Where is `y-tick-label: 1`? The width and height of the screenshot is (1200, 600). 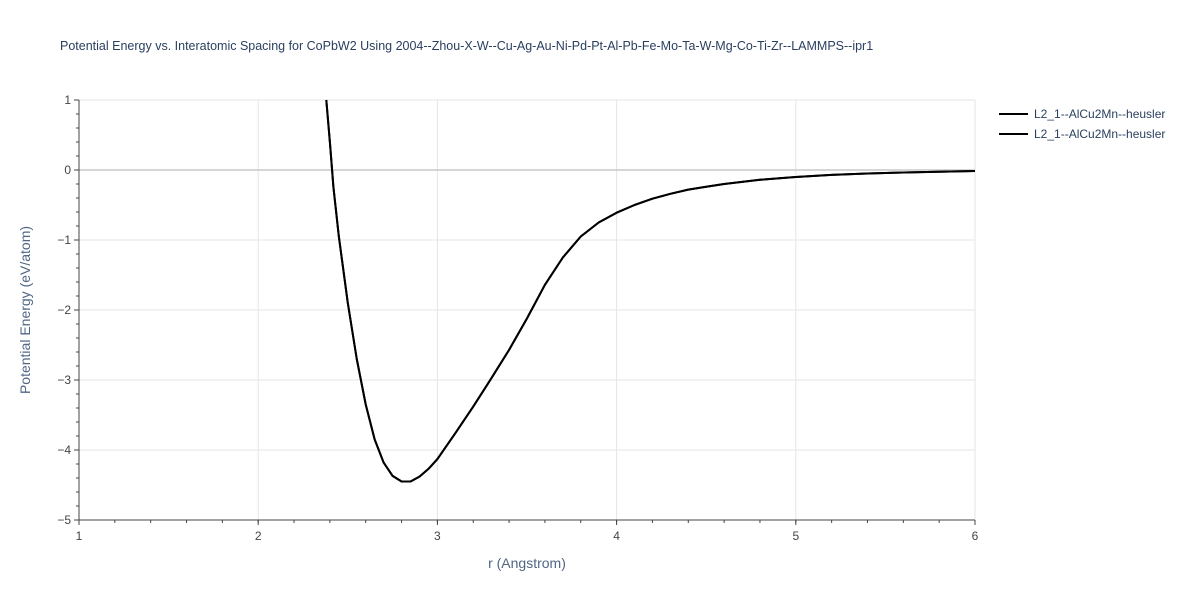 y-tick-label: 1 is located at coordinates (67, 100).